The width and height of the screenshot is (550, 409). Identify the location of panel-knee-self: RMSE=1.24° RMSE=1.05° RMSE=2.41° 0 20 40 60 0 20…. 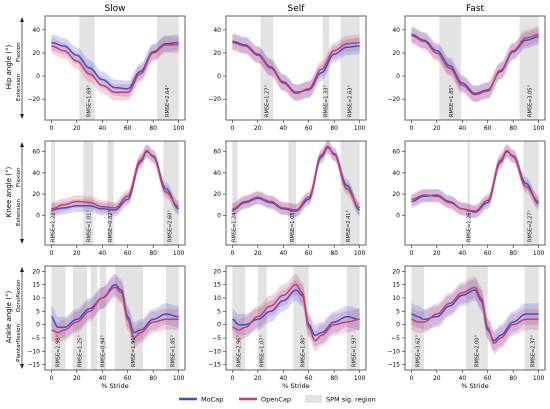
(290, 198).